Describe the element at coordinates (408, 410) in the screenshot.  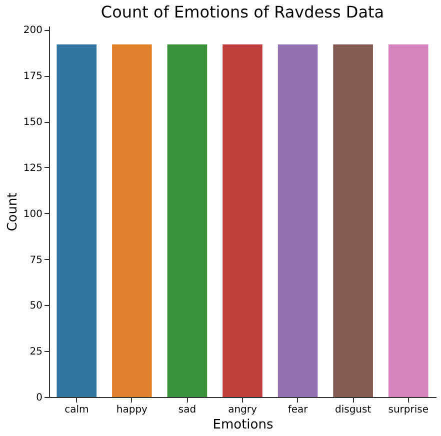
I see `x-tick-label: surprise` at that location.